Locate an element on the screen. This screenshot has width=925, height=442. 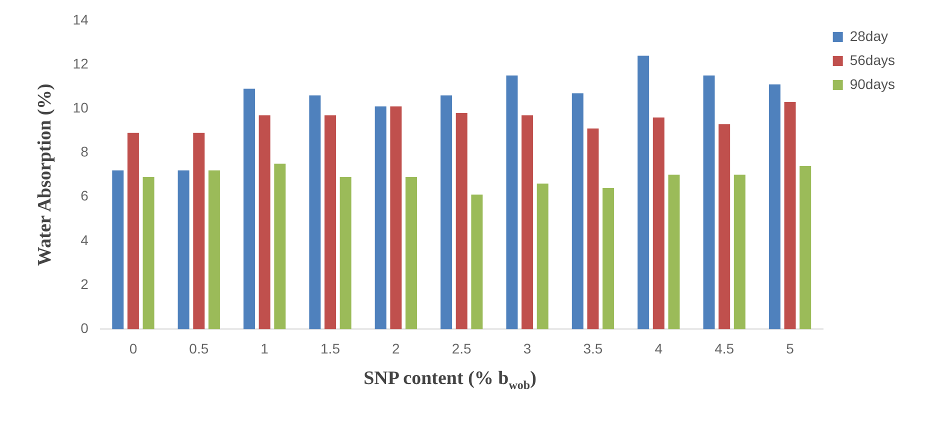
x-tick-label: 1 is located at coordinates (264, 348).